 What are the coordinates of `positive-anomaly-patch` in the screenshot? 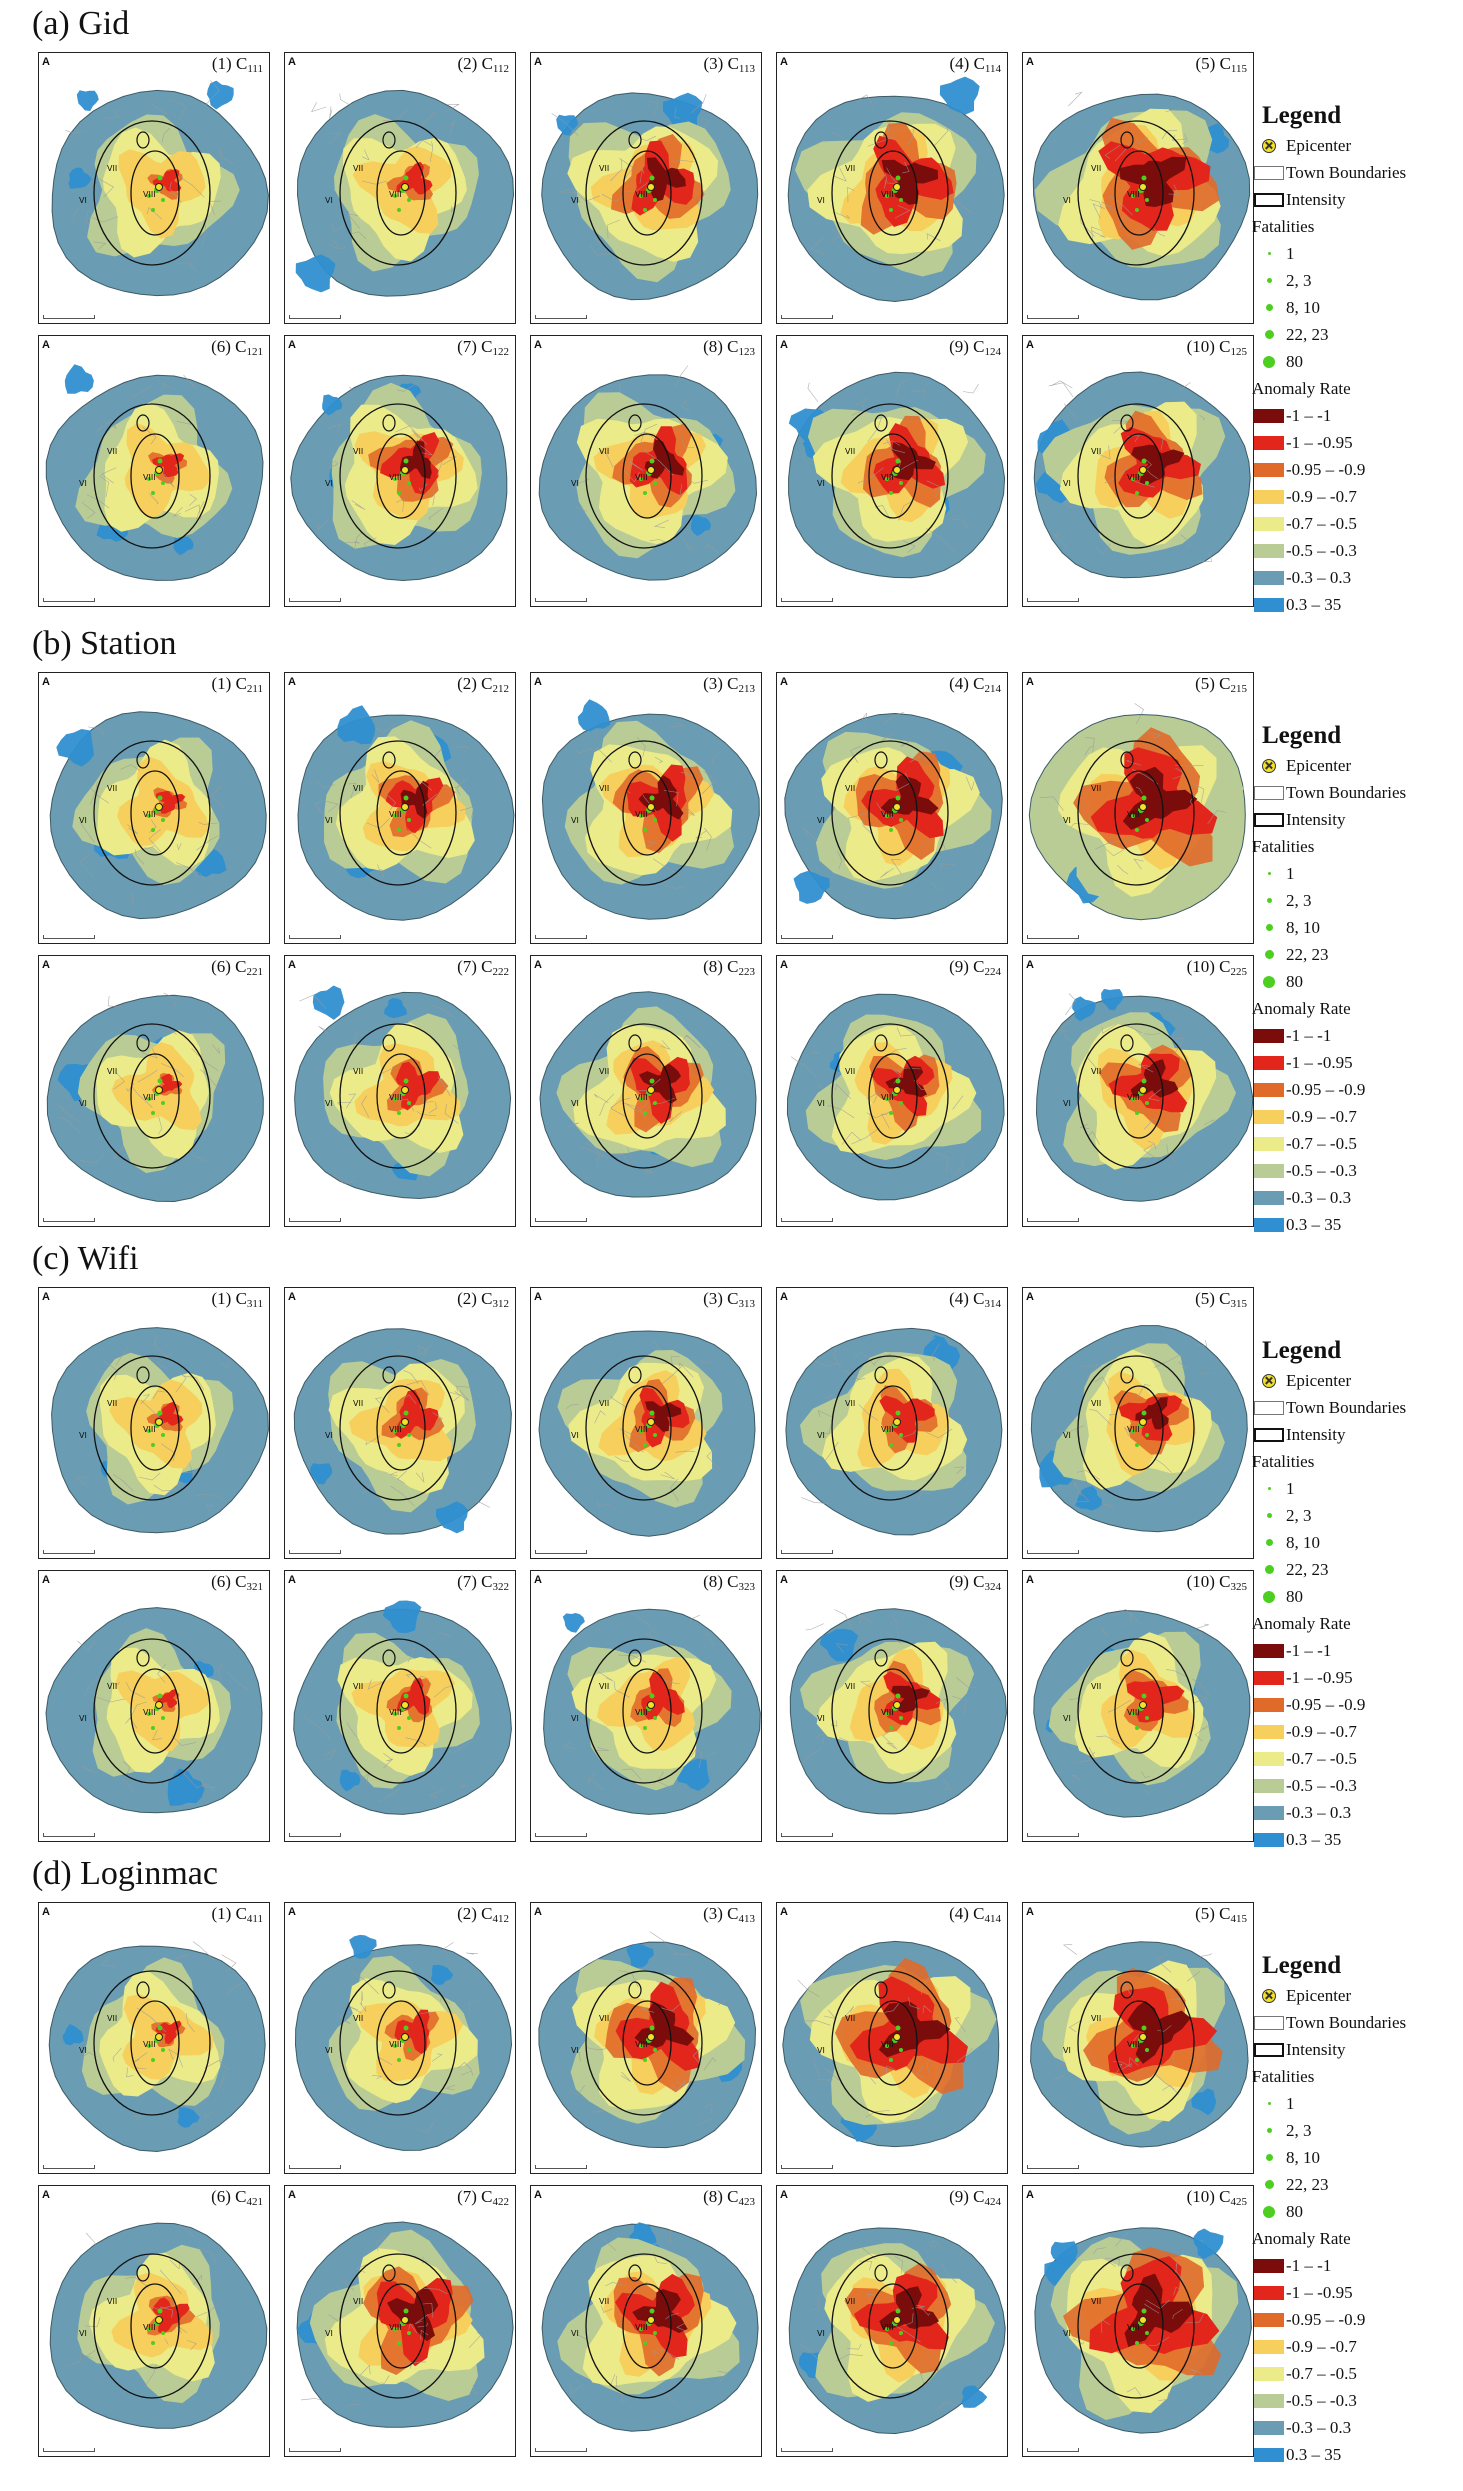 It's located at (682, 111).